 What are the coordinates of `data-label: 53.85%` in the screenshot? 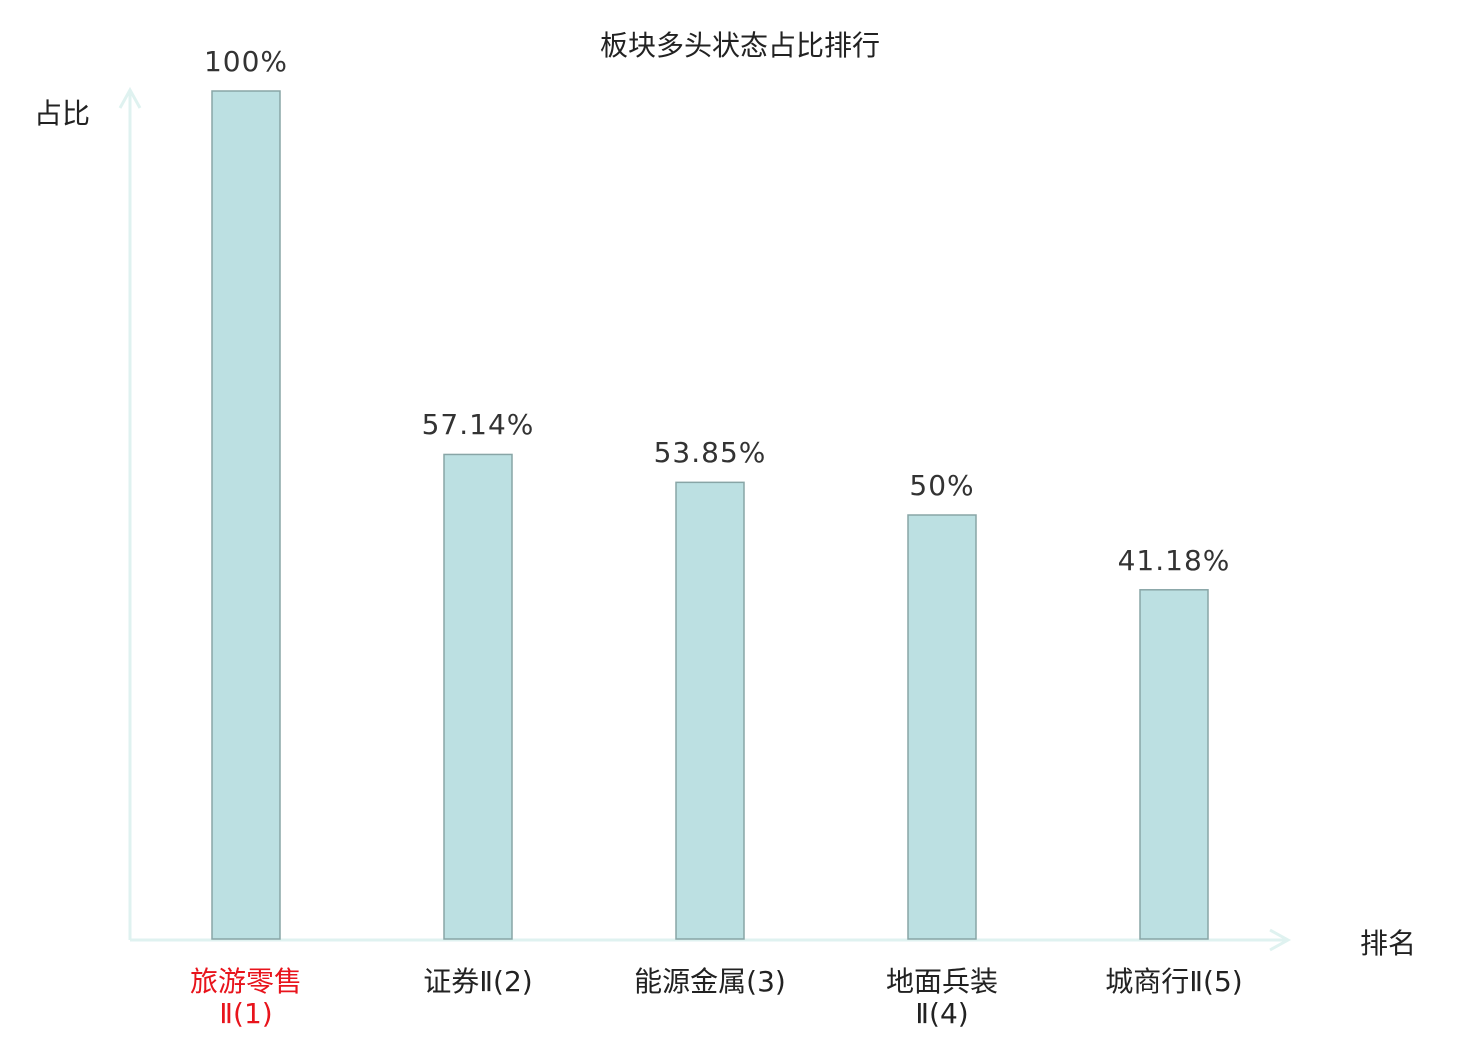 It's located at (710, 453).